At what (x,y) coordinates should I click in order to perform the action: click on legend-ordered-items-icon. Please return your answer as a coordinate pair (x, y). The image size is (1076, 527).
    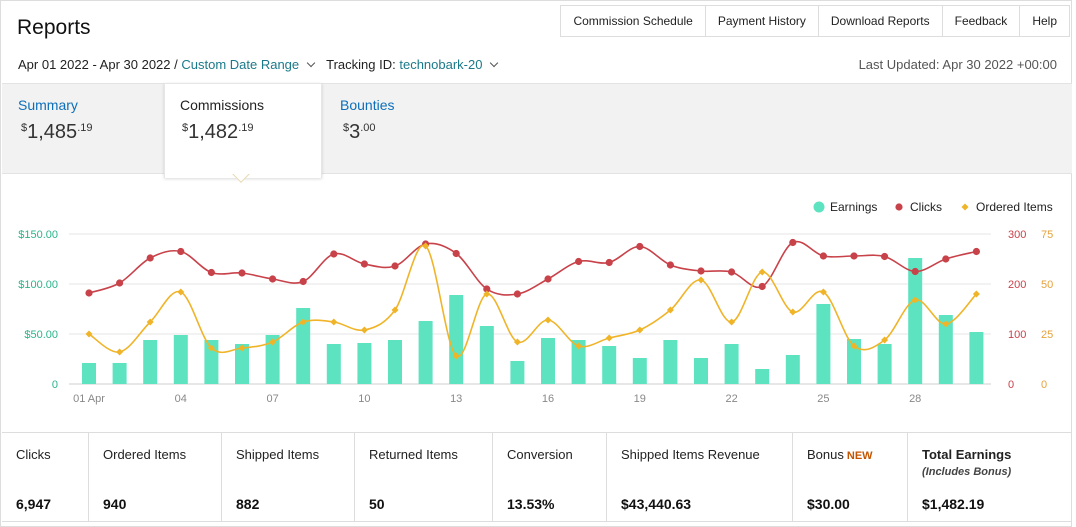
    Looking at the image, I should click on (965, 207).